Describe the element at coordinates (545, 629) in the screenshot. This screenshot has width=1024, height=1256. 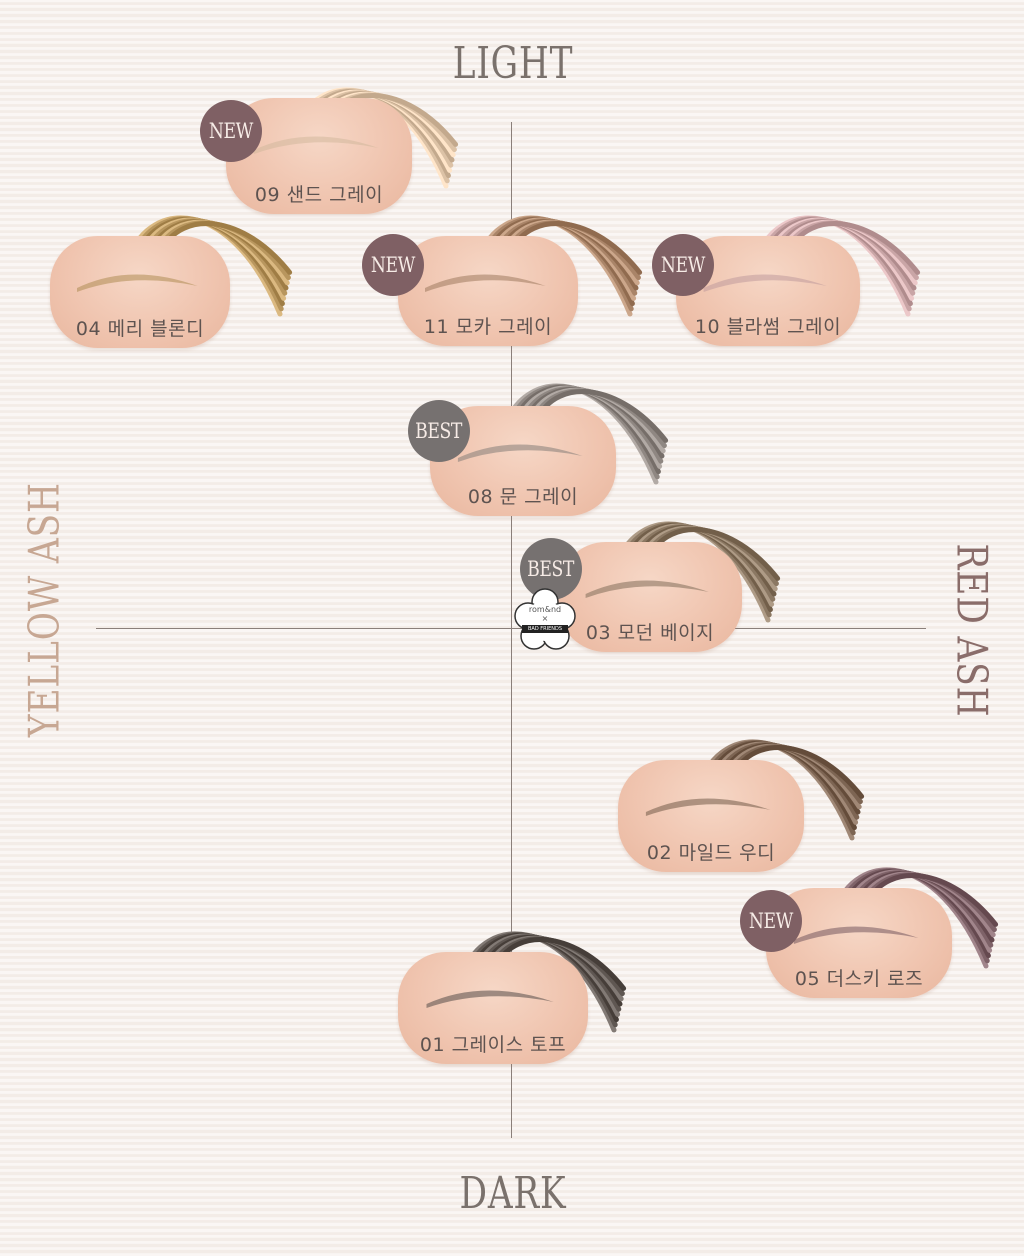
I see `logo-text: BAD FRIENDS` at that location.